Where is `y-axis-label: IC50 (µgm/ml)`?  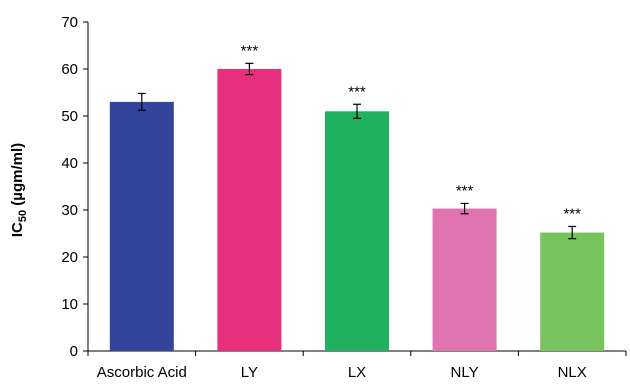
y-axis-label: IC50 (µgm/ml) is located at coordinates (19, 190).